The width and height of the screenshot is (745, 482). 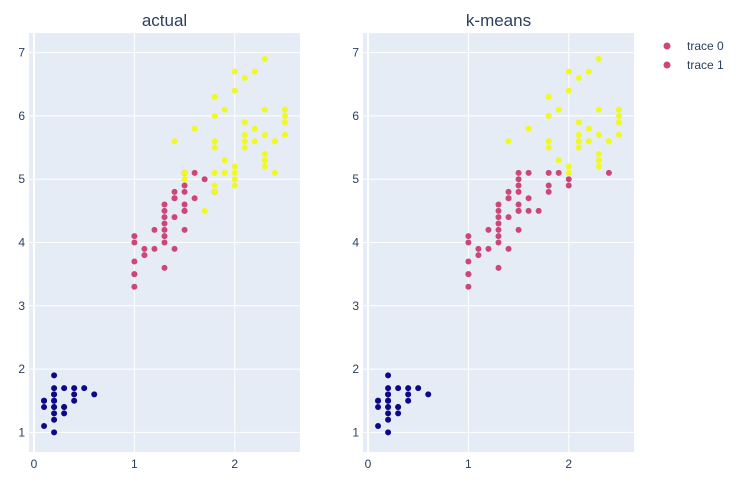 I want to click on legend-item-trace-0: trace 0, so click(x=694, y=46).